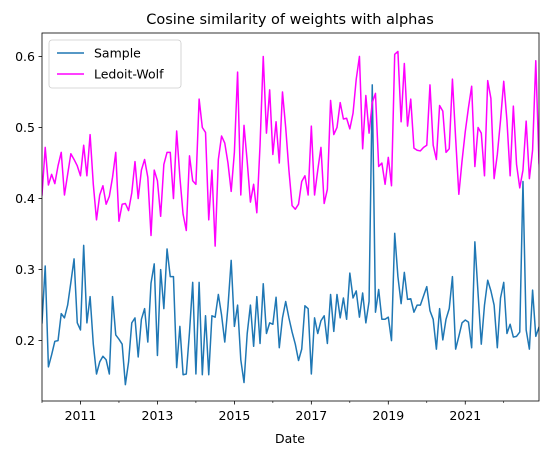 This screenshot has width=547, height=455. Describe the element at coordinates (25, 56) in the screenshot. I see `y-tick-label: 0.6` at that location.